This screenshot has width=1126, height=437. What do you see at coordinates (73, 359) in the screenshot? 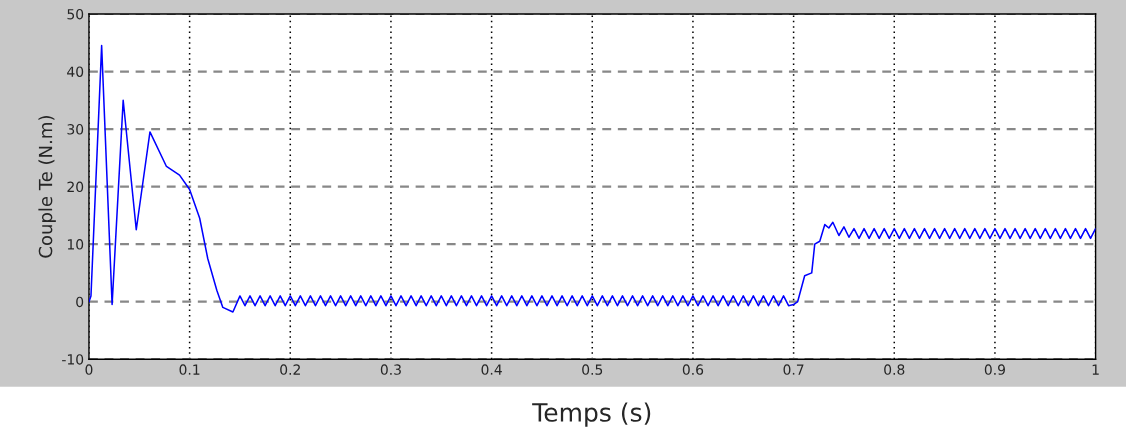
I see `y-tick-label: -10` at bounding box center [73, 359].